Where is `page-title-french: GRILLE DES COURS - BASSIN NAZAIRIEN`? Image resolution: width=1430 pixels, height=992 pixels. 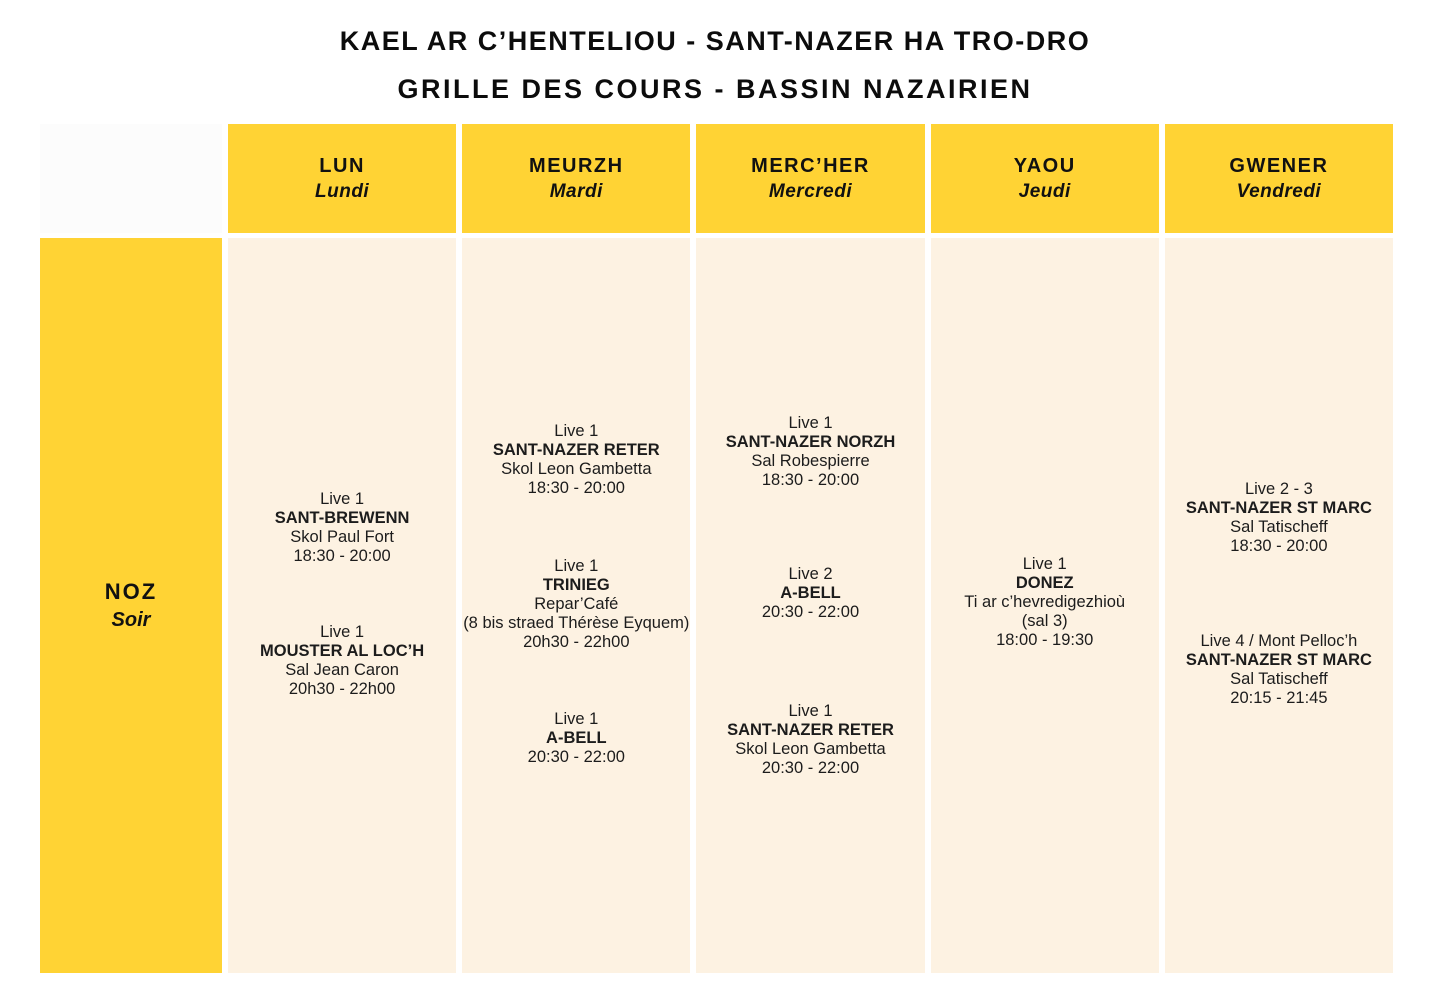 page-title-french: GRILLE DES COURS - BASSIN NAZAIRIEN is located at coordinates (715, 89).